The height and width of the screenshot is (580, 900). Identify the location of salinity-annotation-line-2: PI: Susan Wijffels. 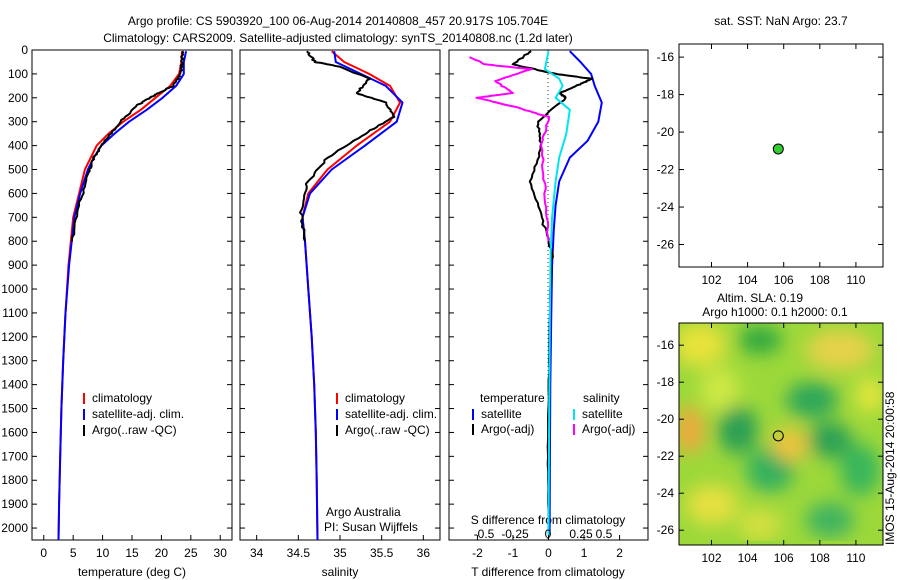
(371, 527).